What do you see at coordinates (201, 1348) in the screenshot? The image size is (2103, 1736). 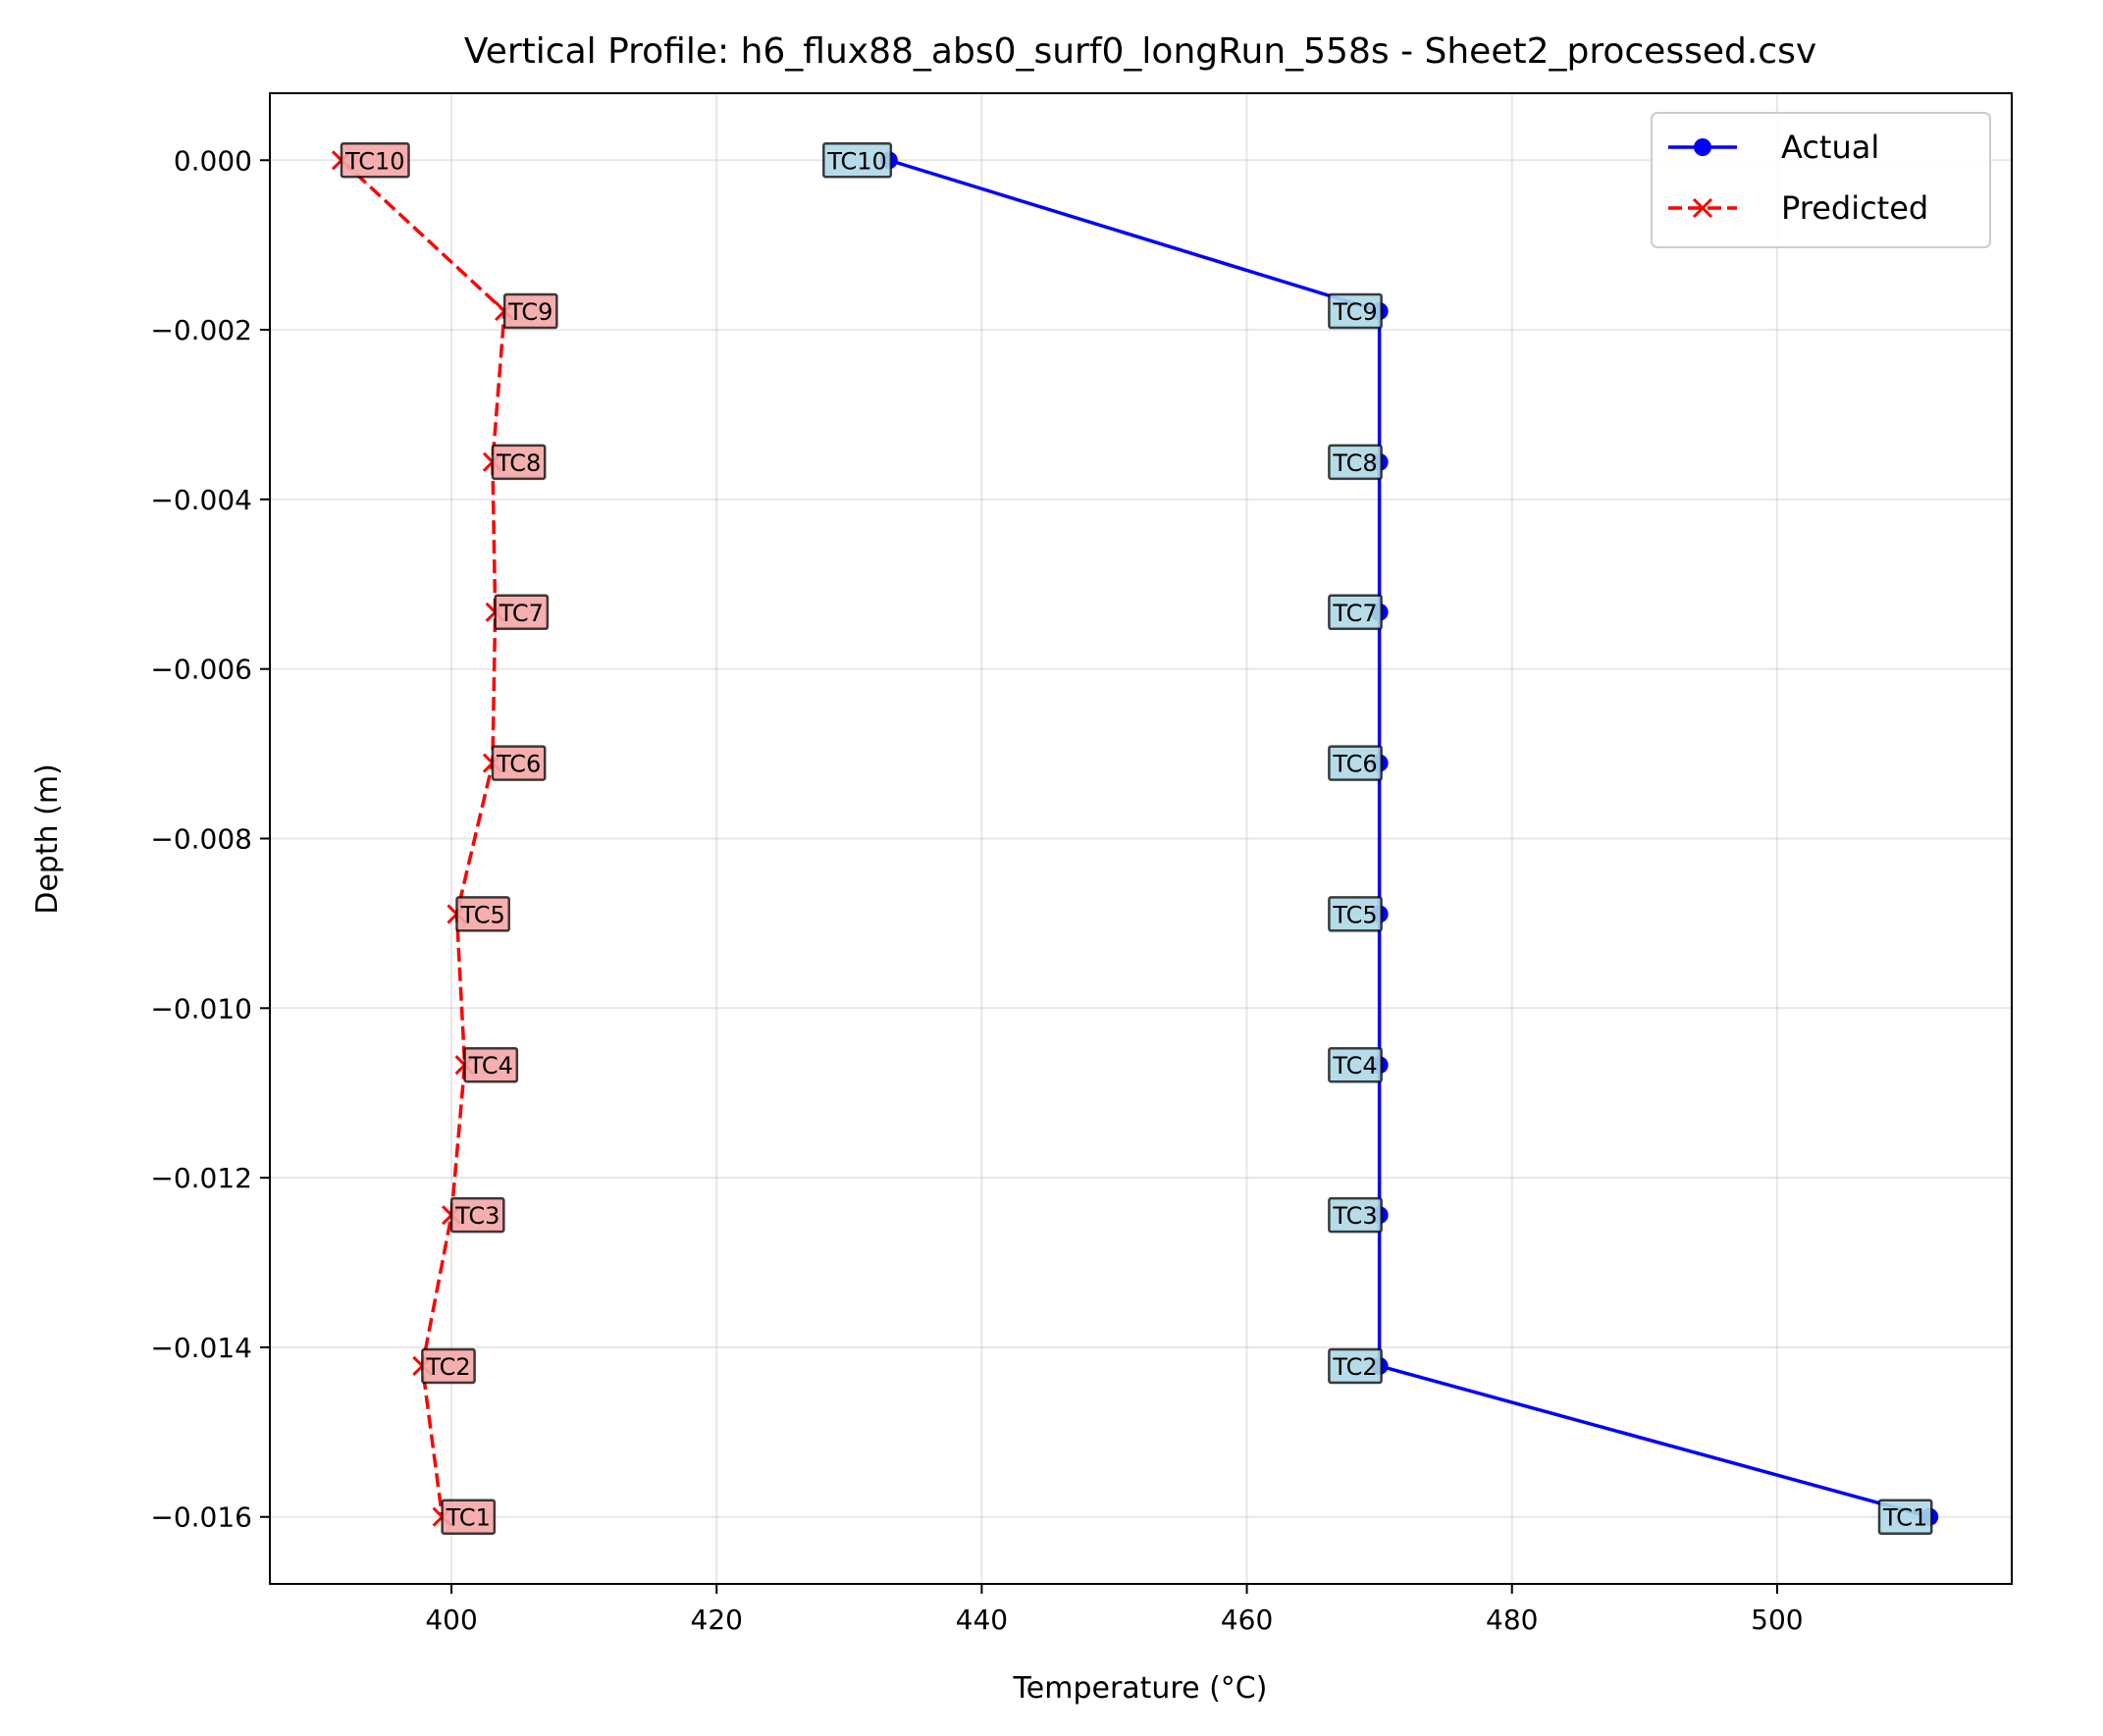 I see `y-tick-label: −0.014` at bounding box center [201, 1348].